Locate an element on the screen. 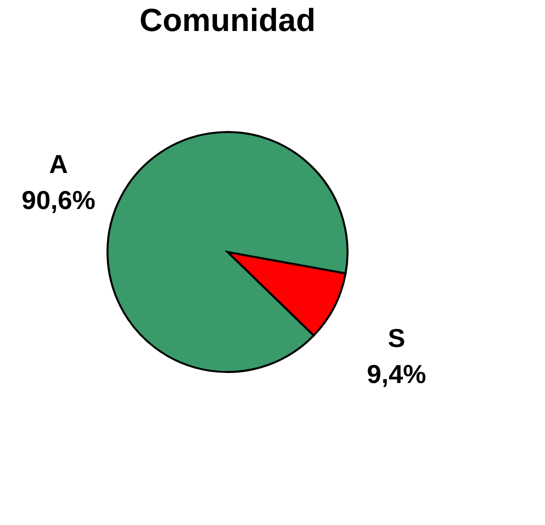 This screenshot has width=545, height=525. slice-label: A is located at coordinates (58, 164).